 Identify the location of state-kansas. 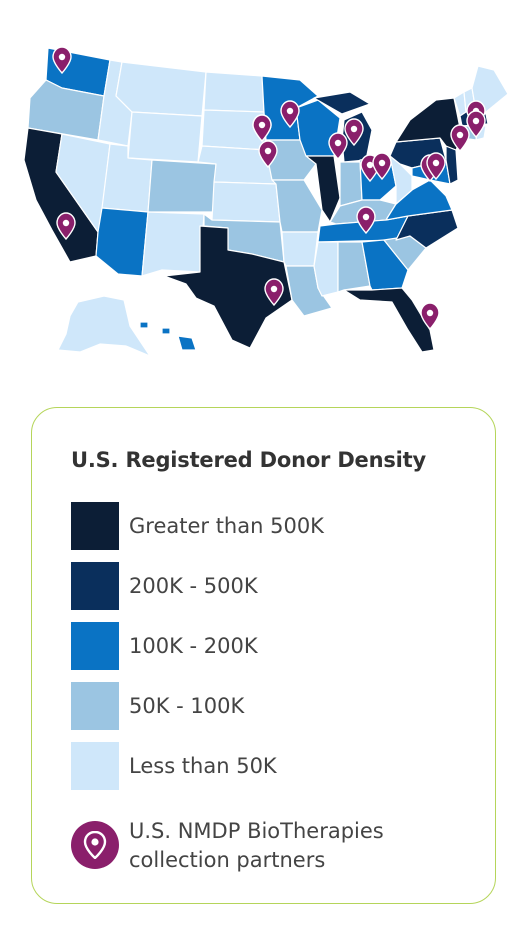
(246, 202).